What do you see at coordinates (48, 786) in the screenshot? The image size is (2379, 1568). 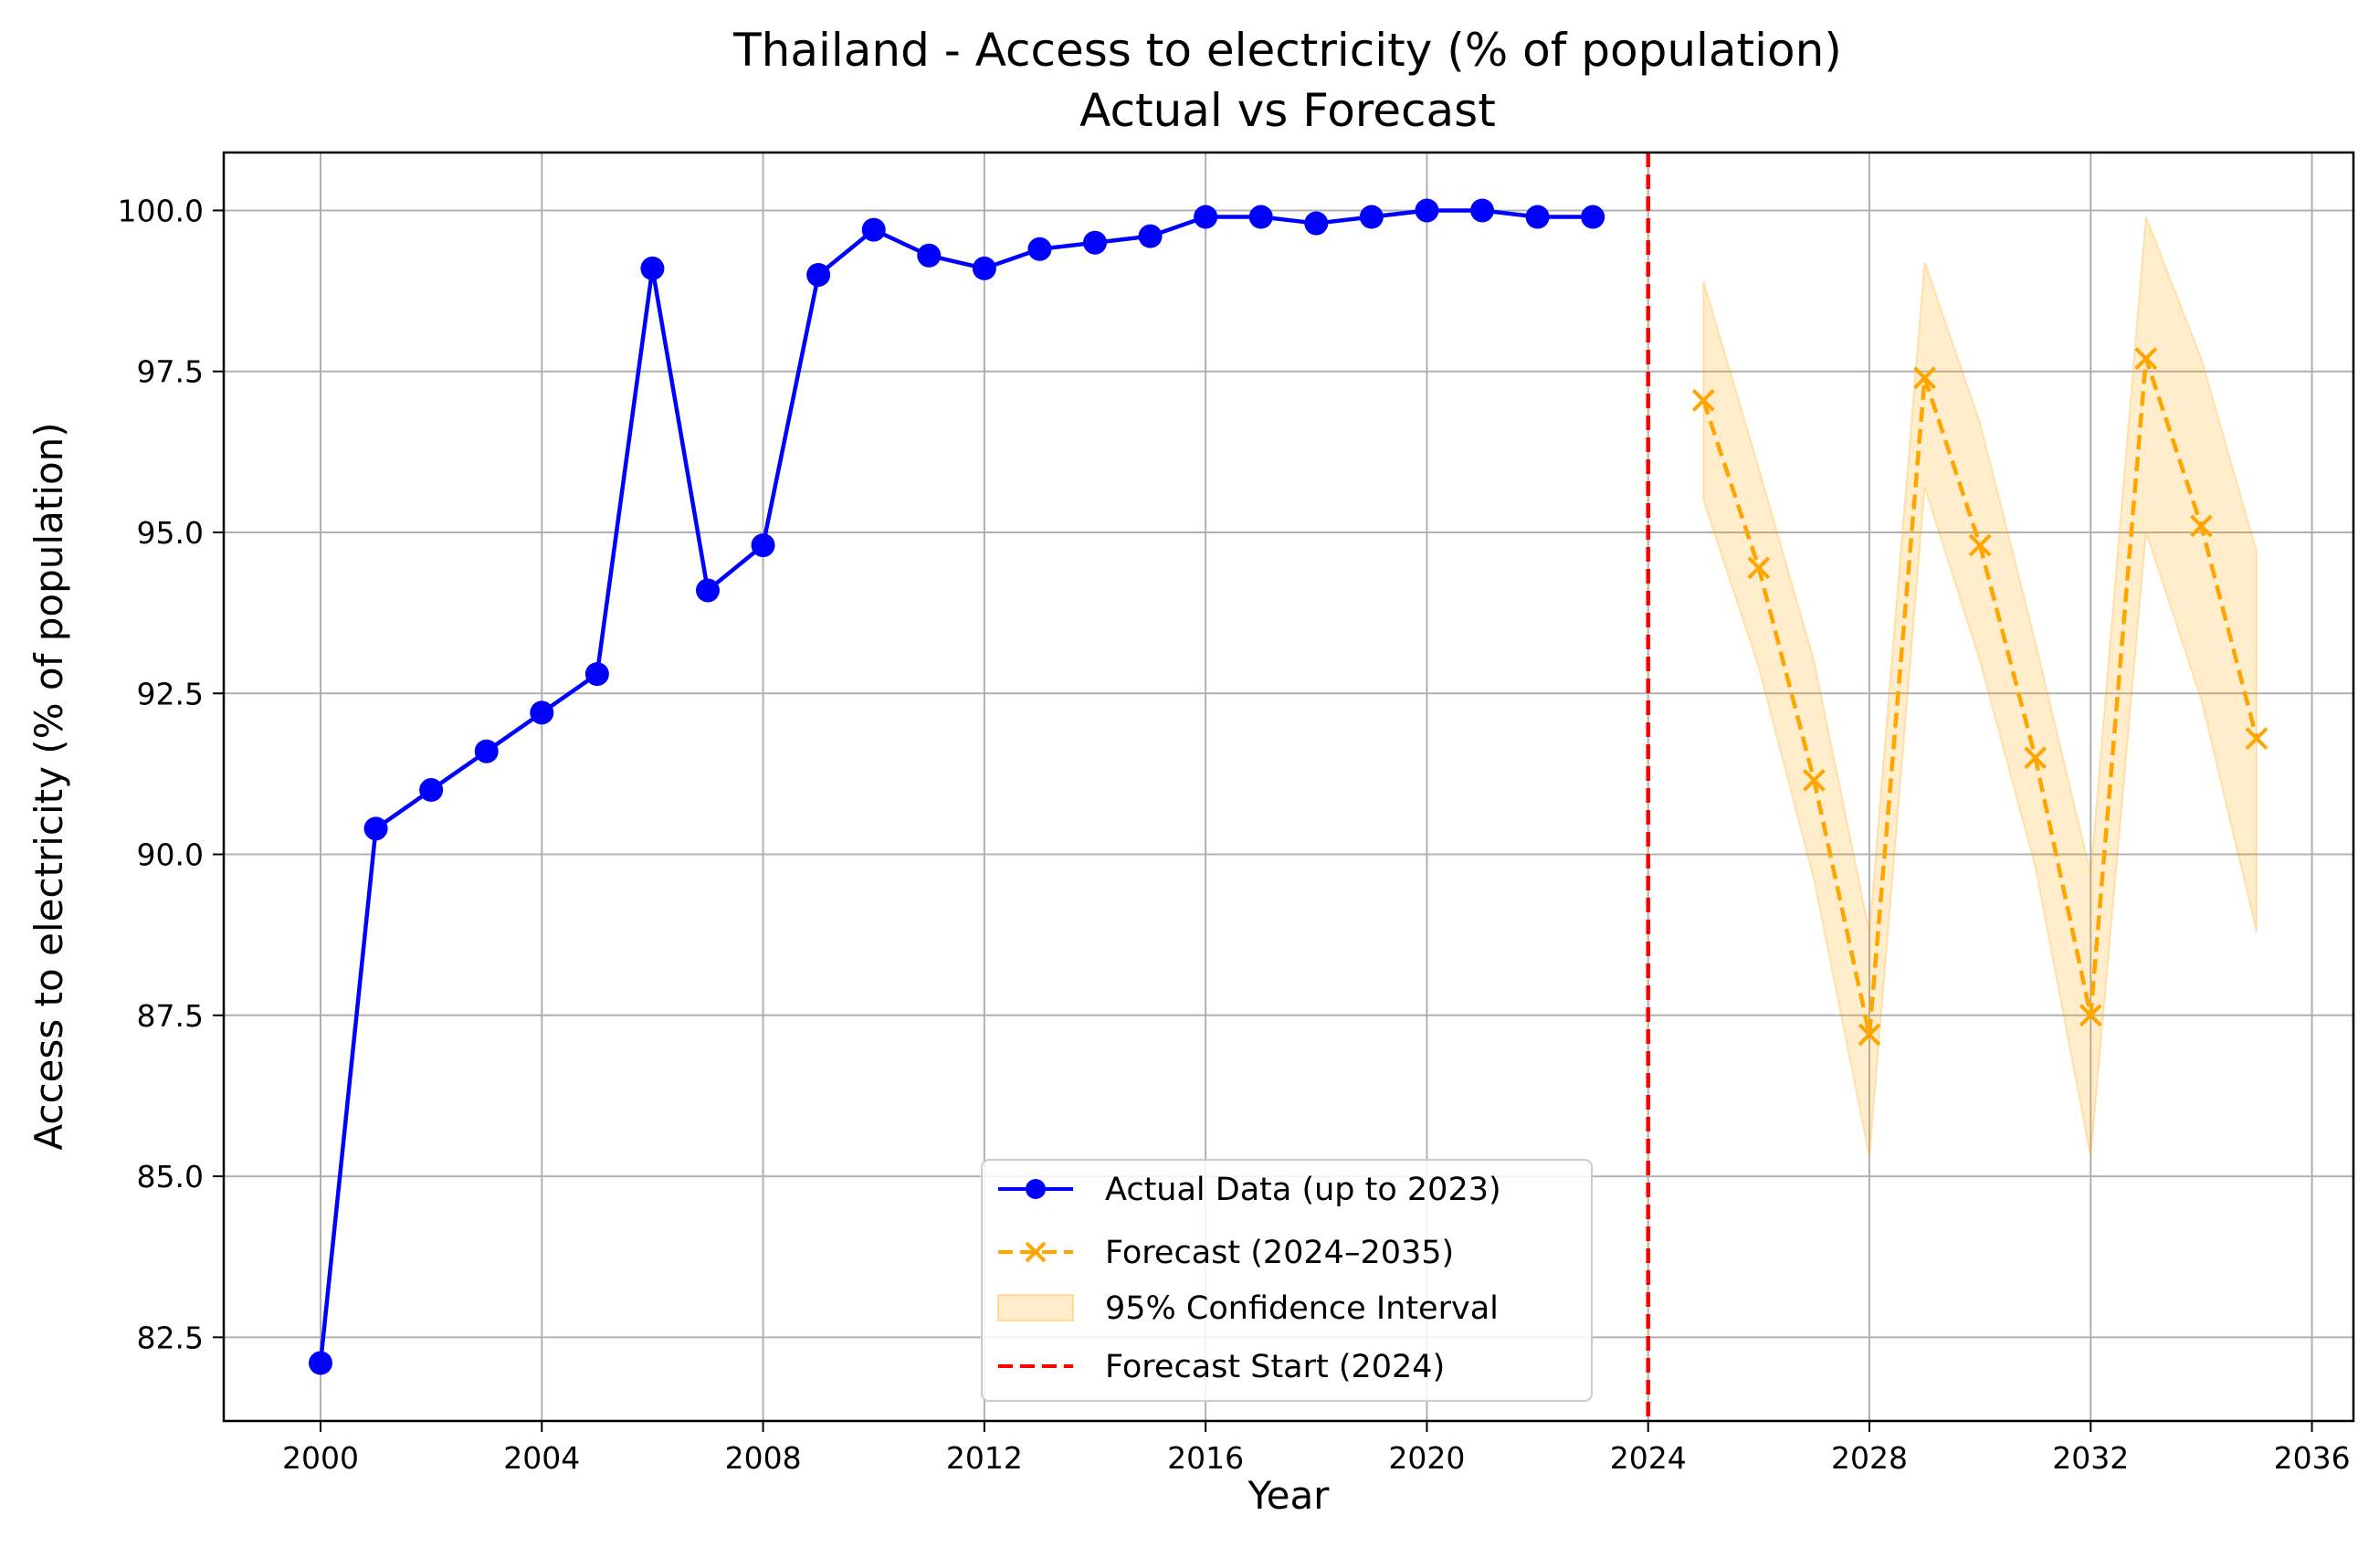 I see `y-axis-label: Access to electricity (% of population)` at bounding box center [48, 786].